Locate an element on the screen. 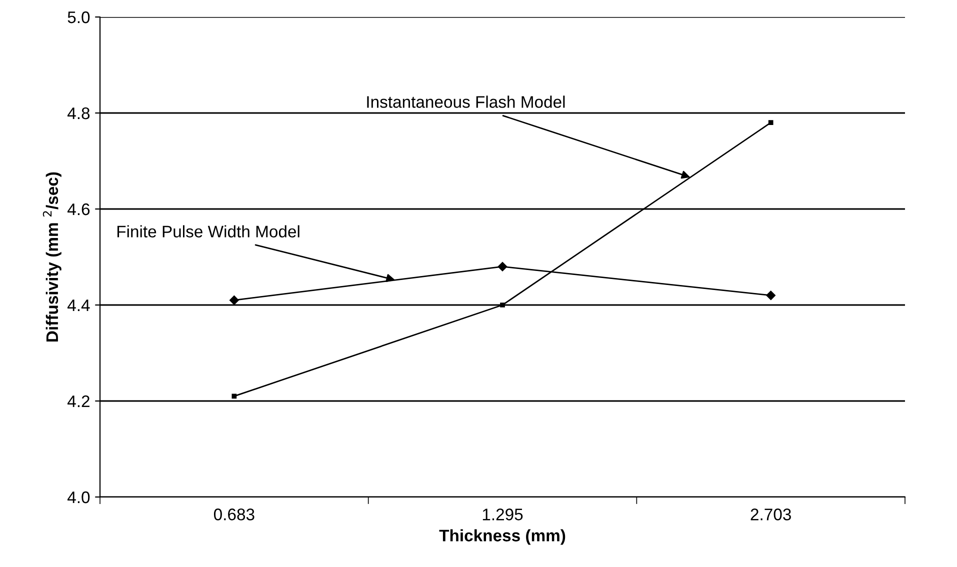 The image size is (957, 567). x-tick-label: 2.703 is located at coordinates (770, 514).